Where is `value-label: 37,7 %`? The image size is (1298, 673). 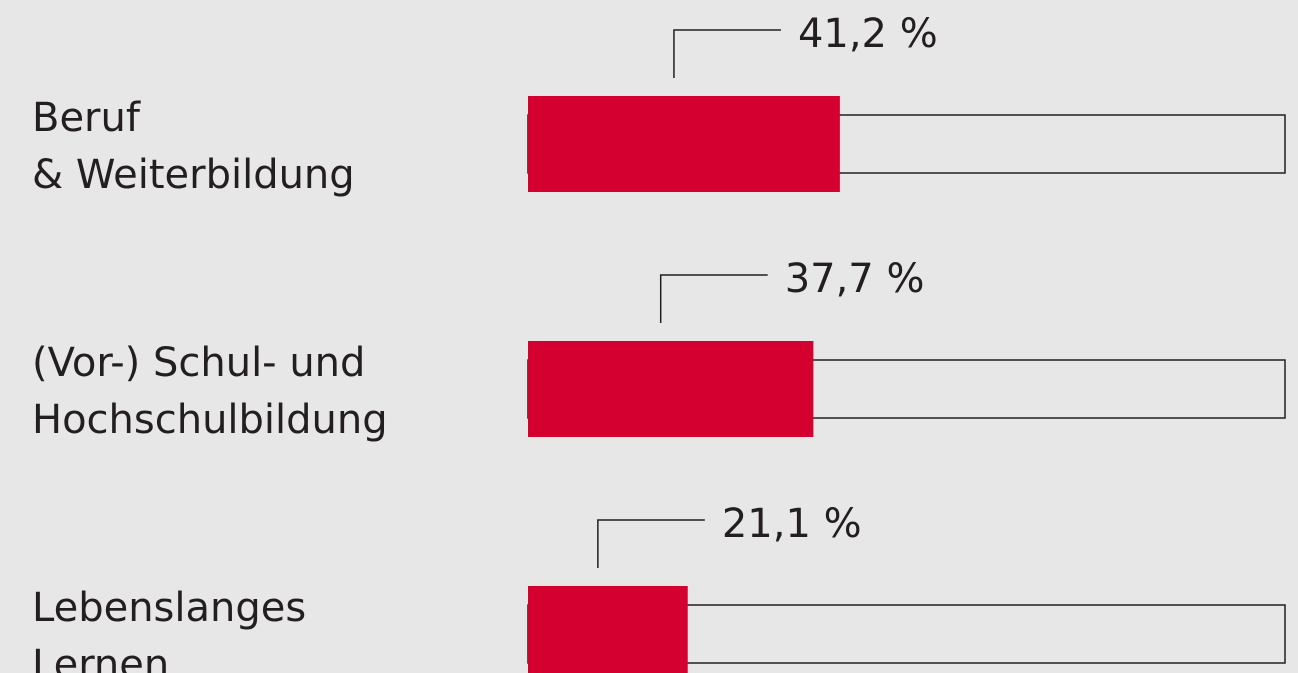 value-label: 37,7 % is located at coordinates (855, 279).